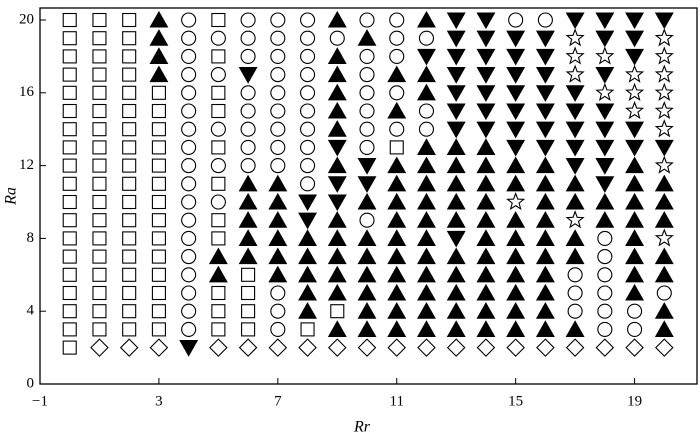  What do you see at coordinates (11, 196) in the screenshot?
I see `y-axis-label: Ra` at bounding box center [11, 196].